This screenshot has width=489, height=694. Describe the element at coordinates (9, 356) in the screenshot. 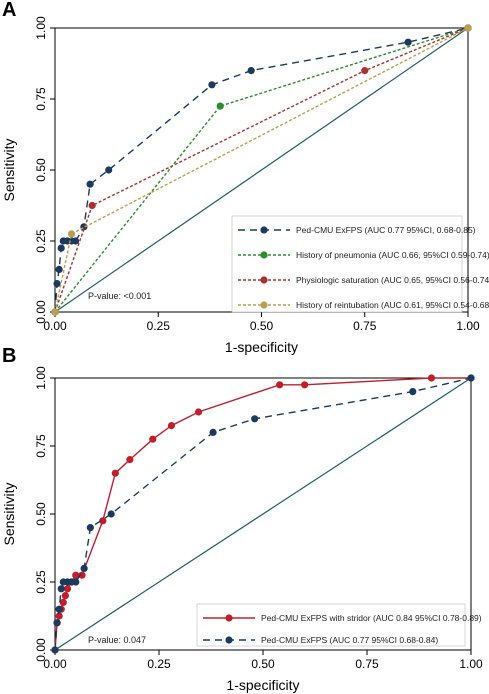

I see `panel-label: B` at that location.